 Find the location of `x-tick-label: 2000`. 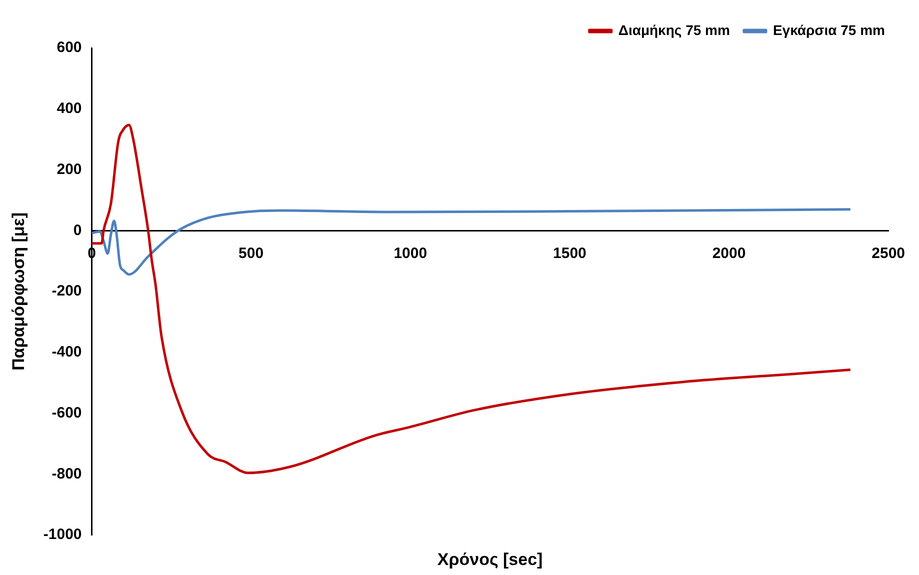

x-tick-label: 2000 is located at coordinates (729, 253).